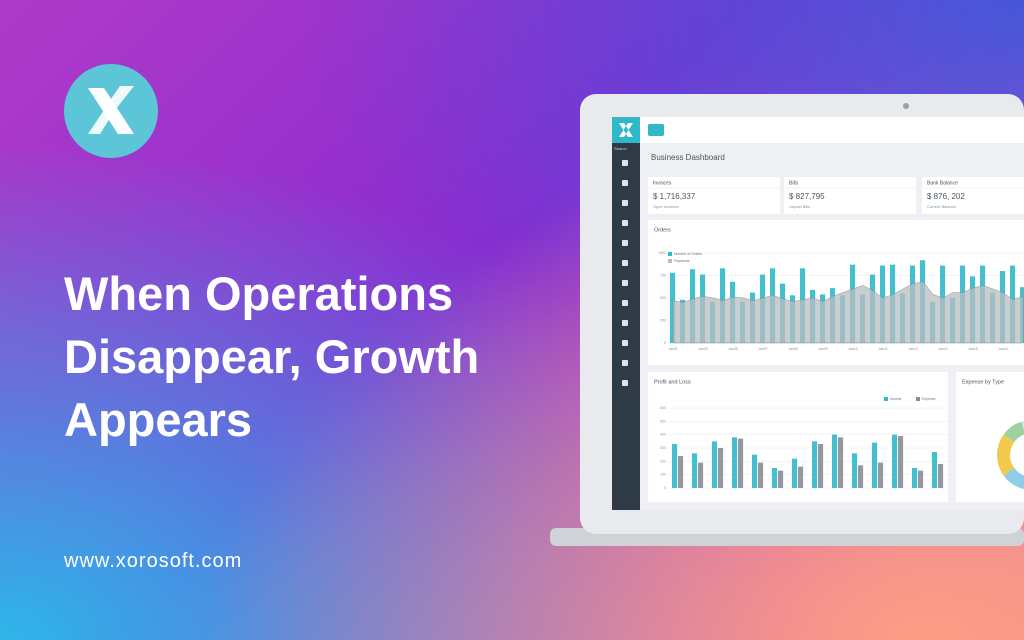 The image size is (1024, 640). Describe the element at coordinates (983, 382) in the screenshot. I see `chart-title: Expense by Type` at that location.